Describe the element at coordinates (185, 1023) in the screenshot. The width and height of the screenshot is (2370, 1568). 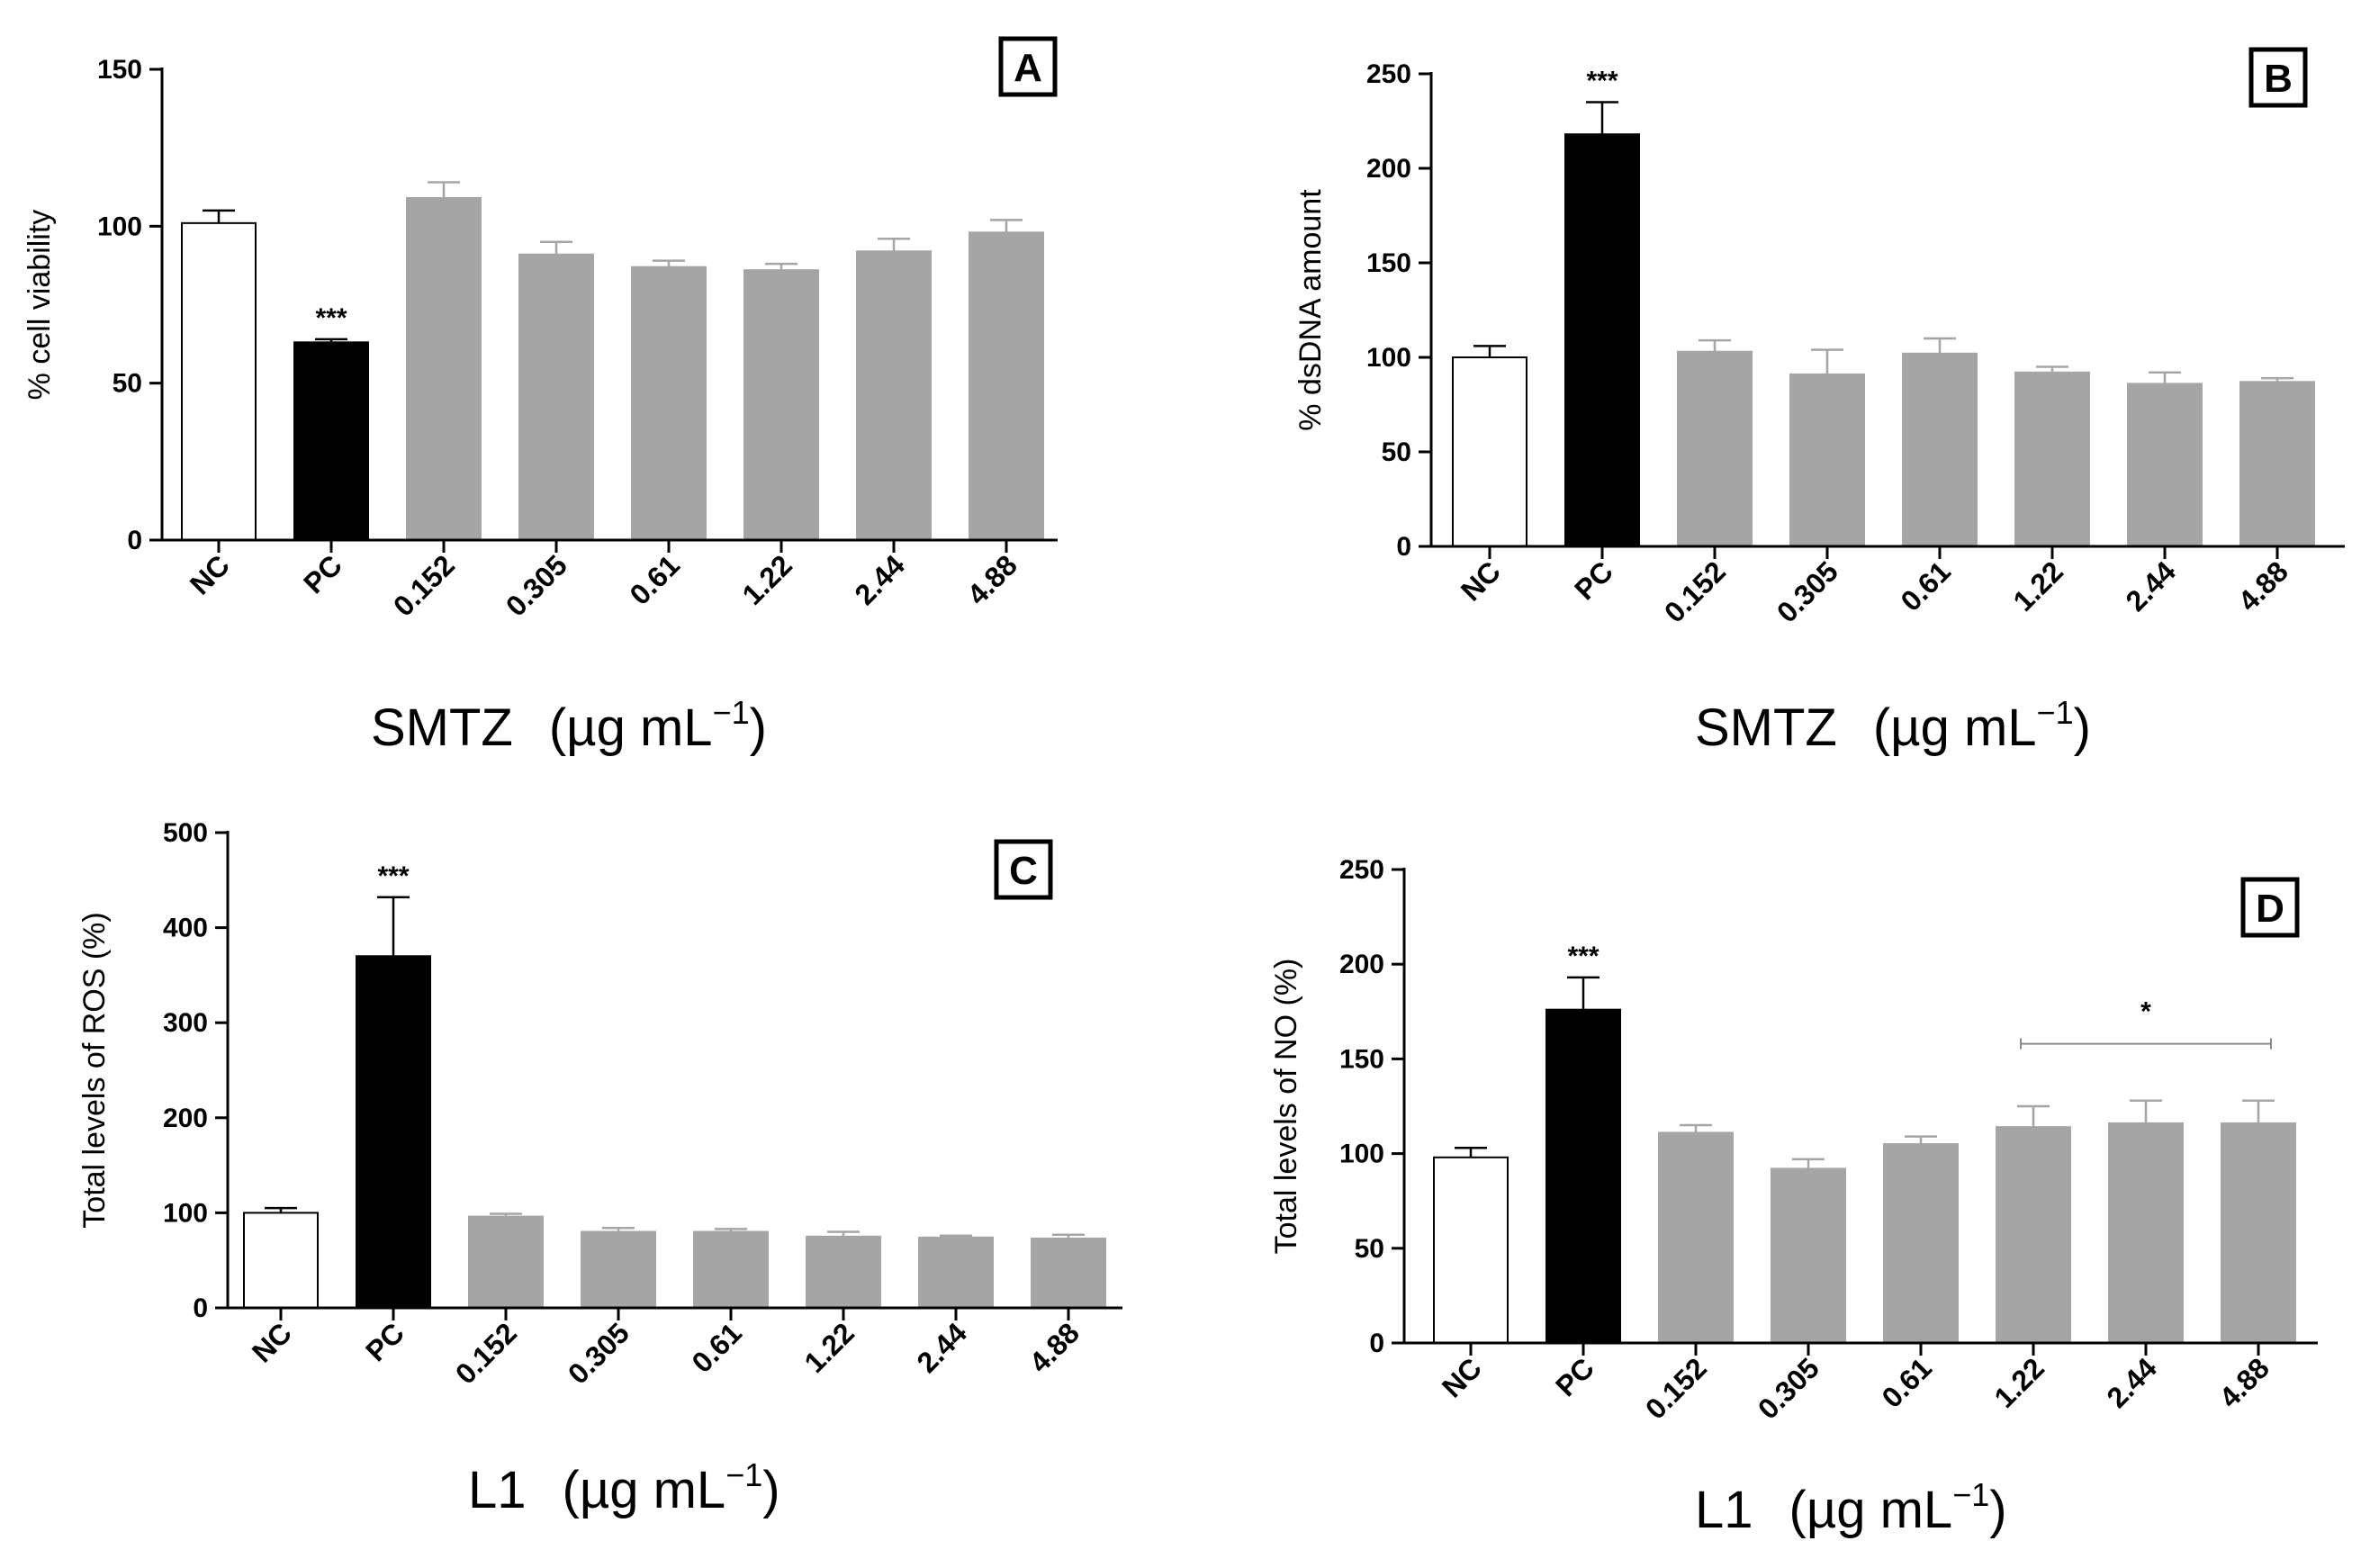
I see `y-tick-label: 300` at that location.